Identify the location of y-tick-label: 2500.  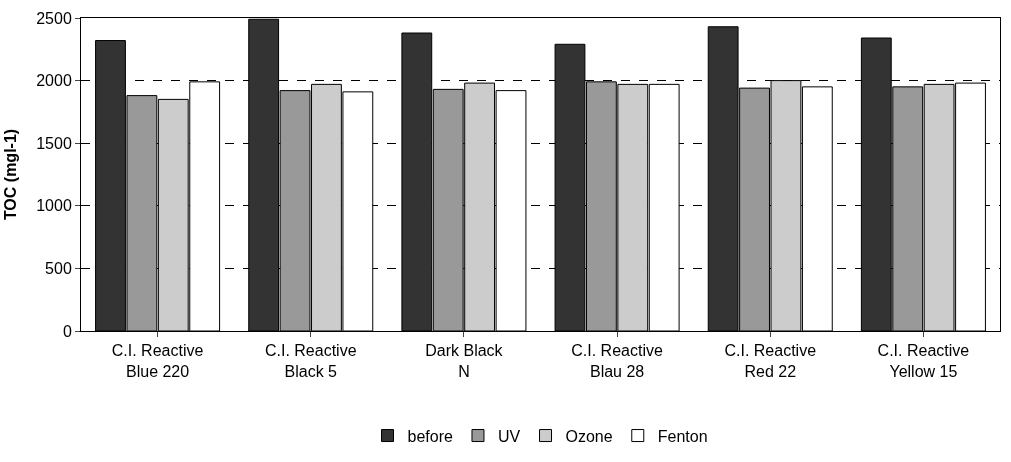
(54, 18).